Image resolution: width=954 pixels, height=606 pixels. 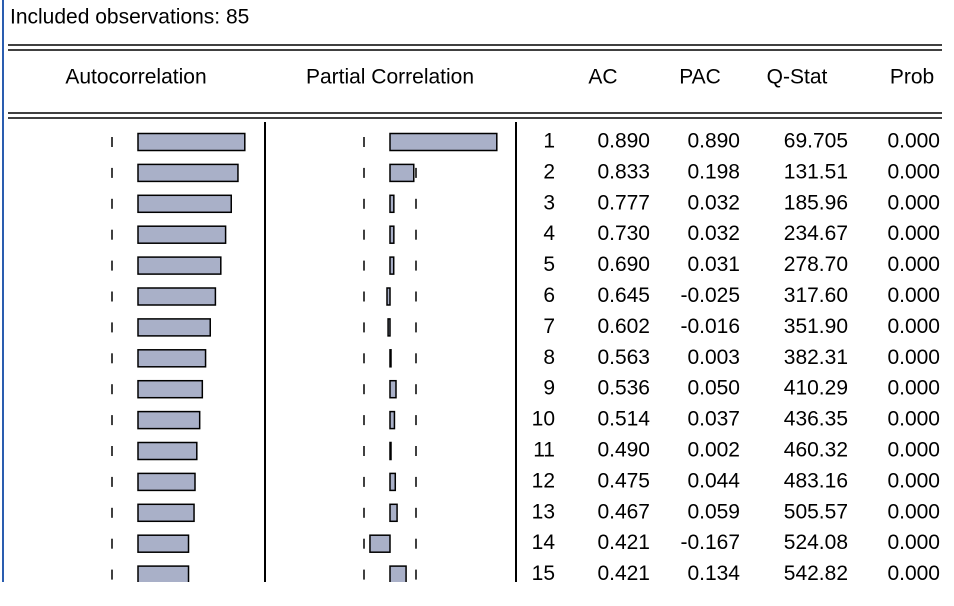 I want to click on cell: 131.51, so click(x=816, y=171).